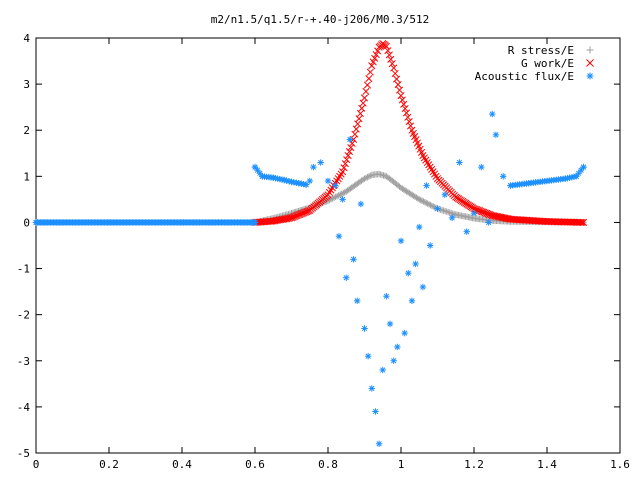 This screenshot has height=480, width=640. What do you see at coordinates (590, 76) in the screenshot?
I see `legend-marker` at bounding box center [590, 76].